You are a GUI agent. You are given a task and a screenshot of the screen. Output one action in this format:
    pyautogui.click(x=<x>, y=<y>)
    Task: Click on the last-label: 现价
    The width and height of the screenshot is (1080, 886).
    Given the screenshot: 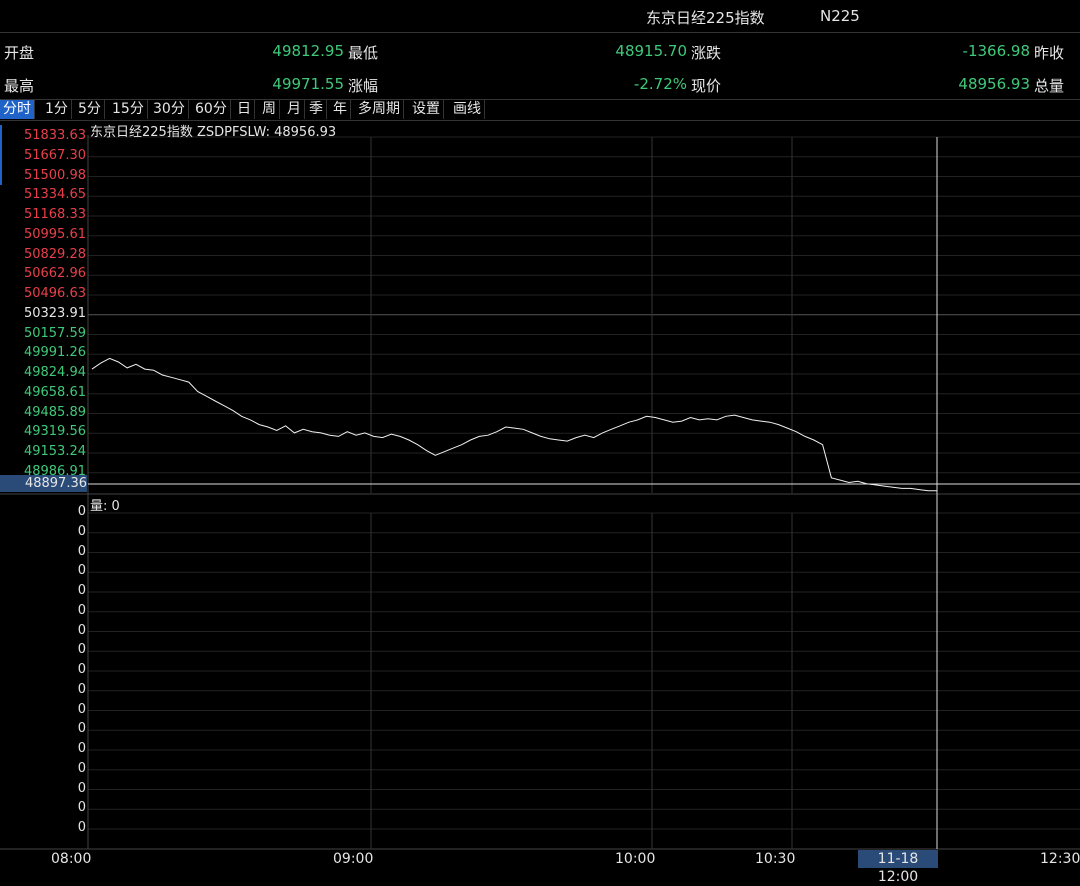 What is the action you would take?
    pyautogui.click(x=706, y=86)
    